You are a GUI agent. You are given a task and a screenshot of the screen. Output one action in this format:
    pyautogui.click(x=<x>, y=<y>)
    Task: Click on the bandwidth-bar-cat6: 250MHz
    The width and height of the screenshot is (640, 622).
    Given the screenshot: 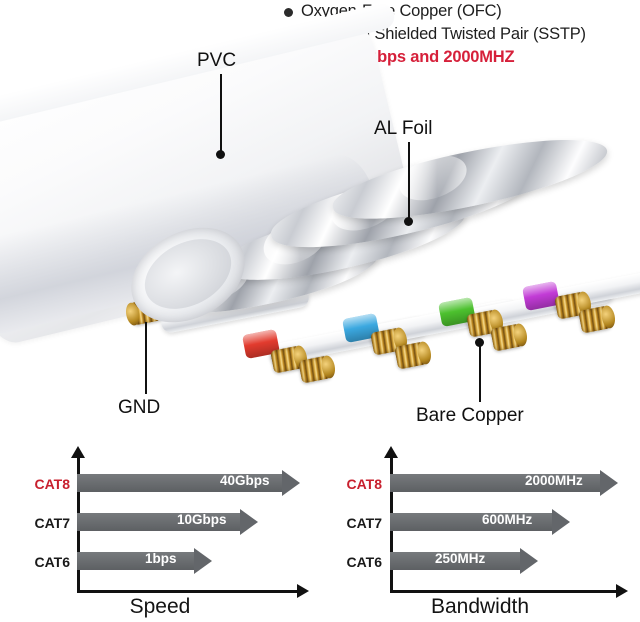 What is the action you would take?
    pyautogui.click(x=464, y=561)
    